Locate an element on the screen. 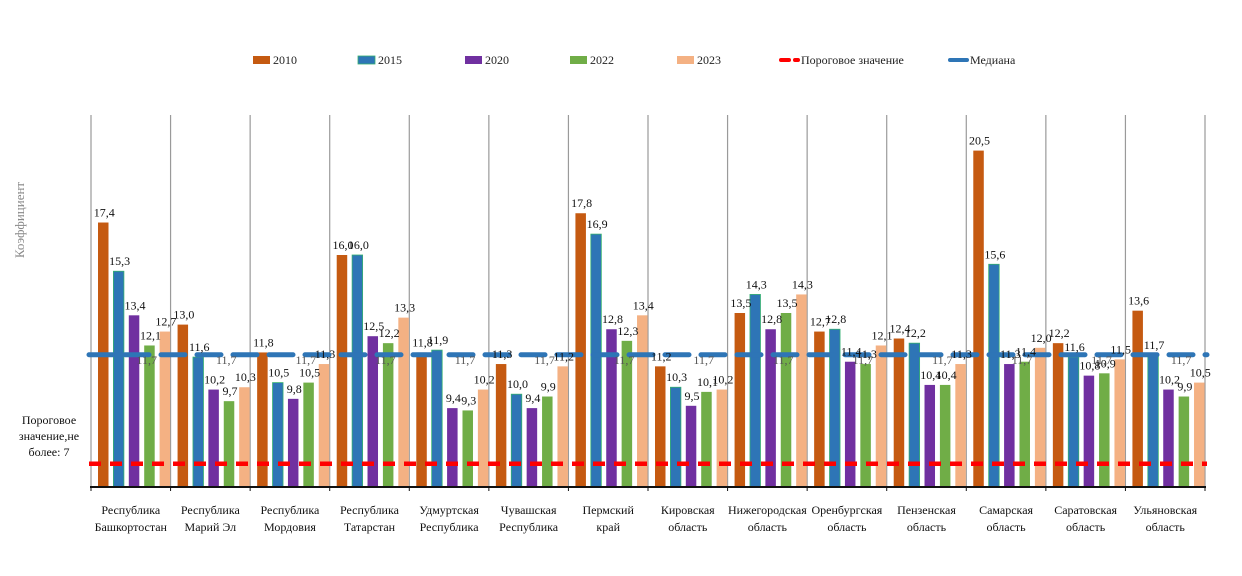 This screenshot has width=1242, height=576. category-label: Татарстан is located at coordinates (370, 527).